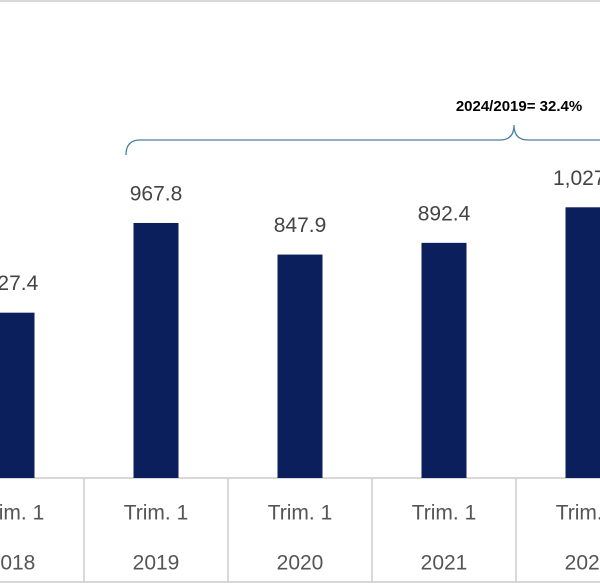  What do you see at coordinates (582, 563) in the screenshot?
I see `x-group-label: 2024` at bounding box center [582, 563].